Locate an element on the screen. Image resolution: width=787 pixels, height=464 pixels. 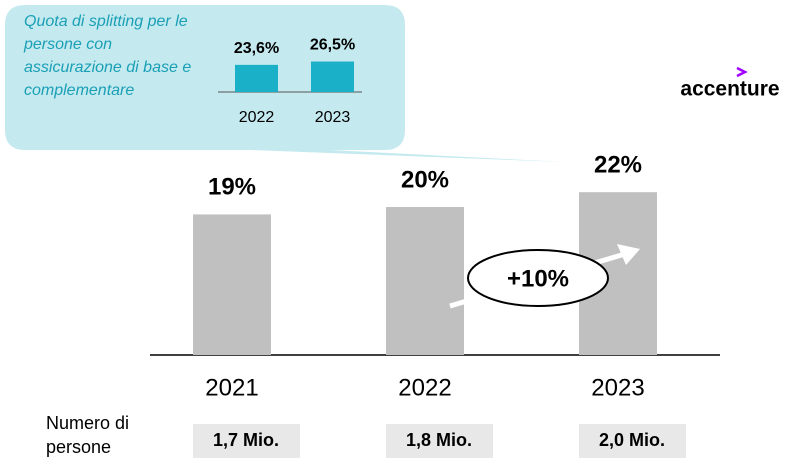
annotation-bubble is located at coordinates (538, 278).